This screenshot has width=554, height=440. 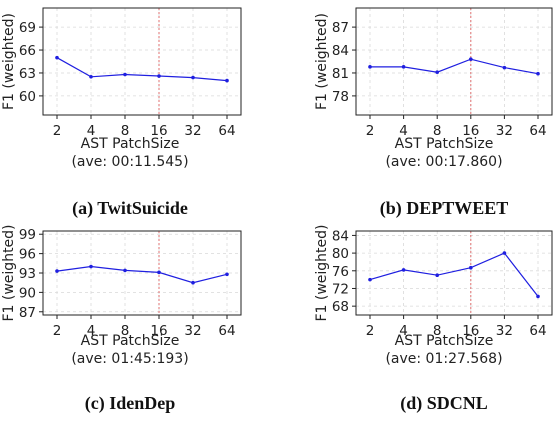 What do you see at coordinates (130, 403) in the screenshot?
I see `panel-caption: (c) IdenDep` at bounding box center [130, 403].